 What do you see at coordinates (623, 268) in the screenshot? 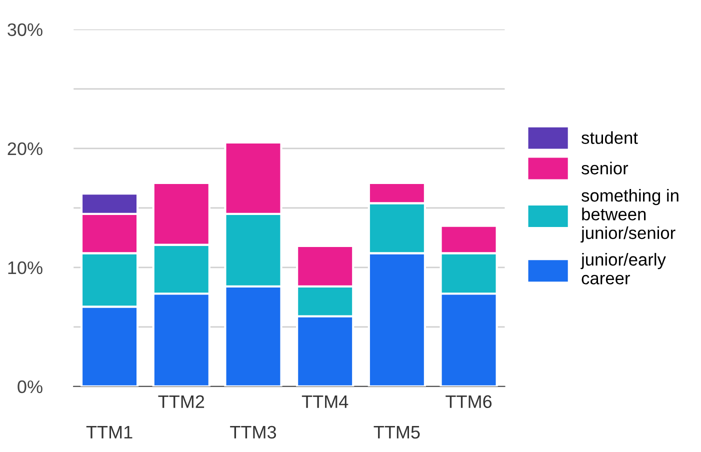
I see `legend-label: junior/early career` at bounding box center [623, 268].